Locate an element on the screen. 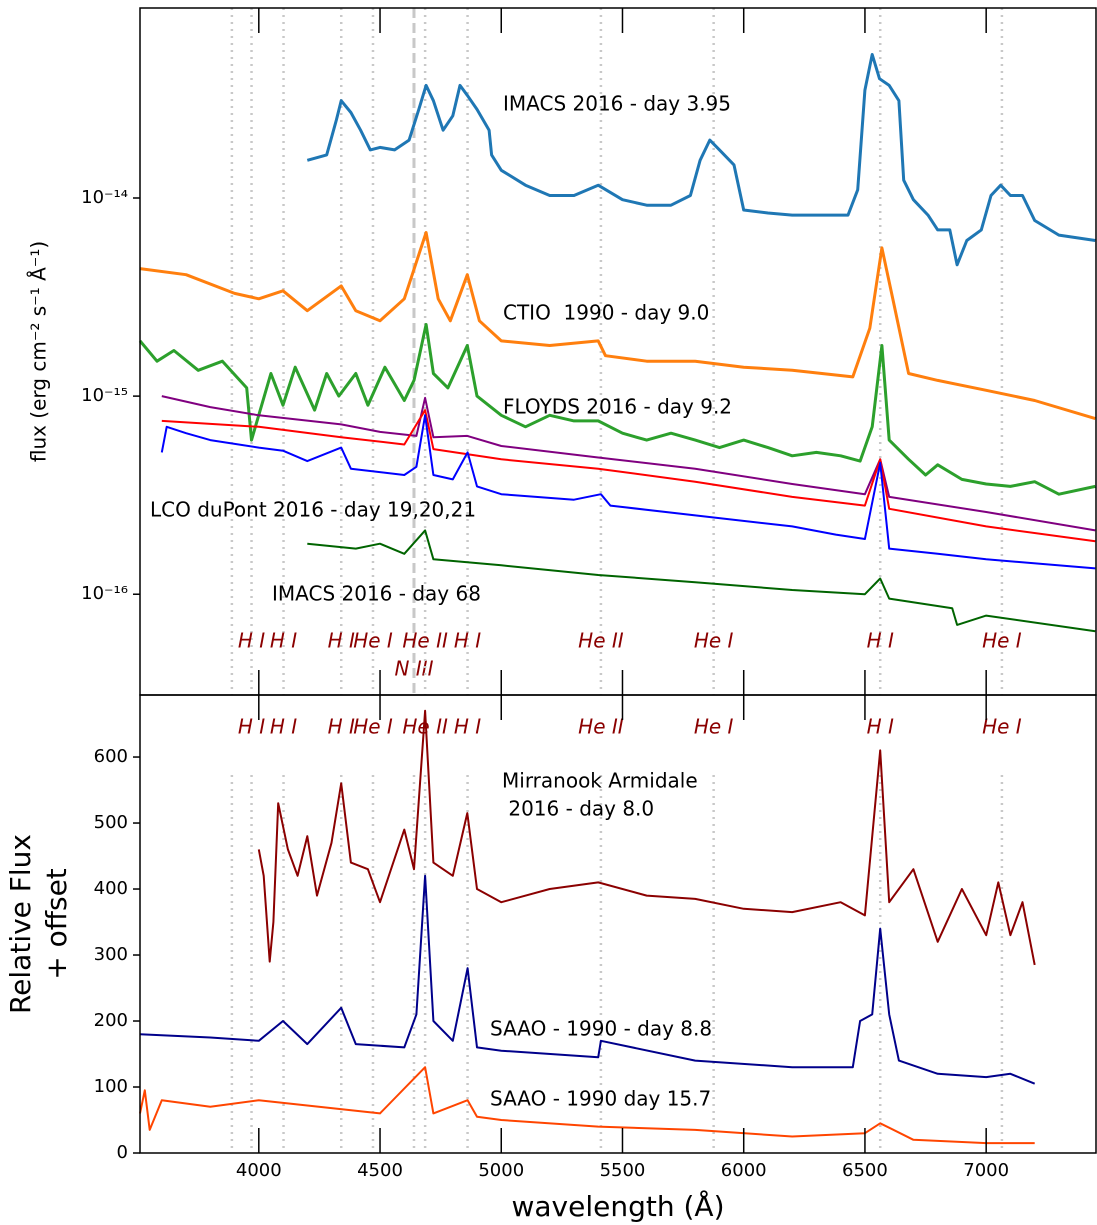 This screenshot has height=1225, width=1097. y-tick-label: 10⁻¹⁶ is located at coordinates (104, 593).